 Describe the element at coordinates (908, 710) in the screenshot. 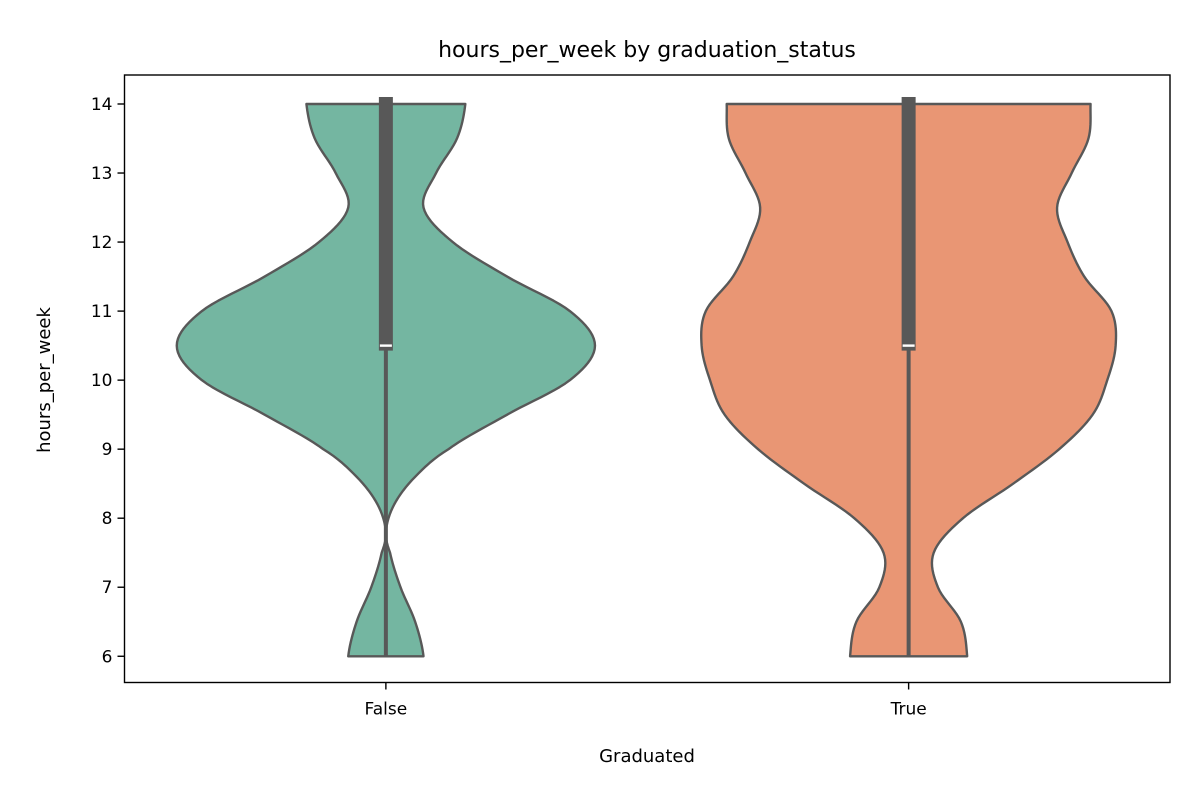

I see `x-tick-label-true: True` at that location.